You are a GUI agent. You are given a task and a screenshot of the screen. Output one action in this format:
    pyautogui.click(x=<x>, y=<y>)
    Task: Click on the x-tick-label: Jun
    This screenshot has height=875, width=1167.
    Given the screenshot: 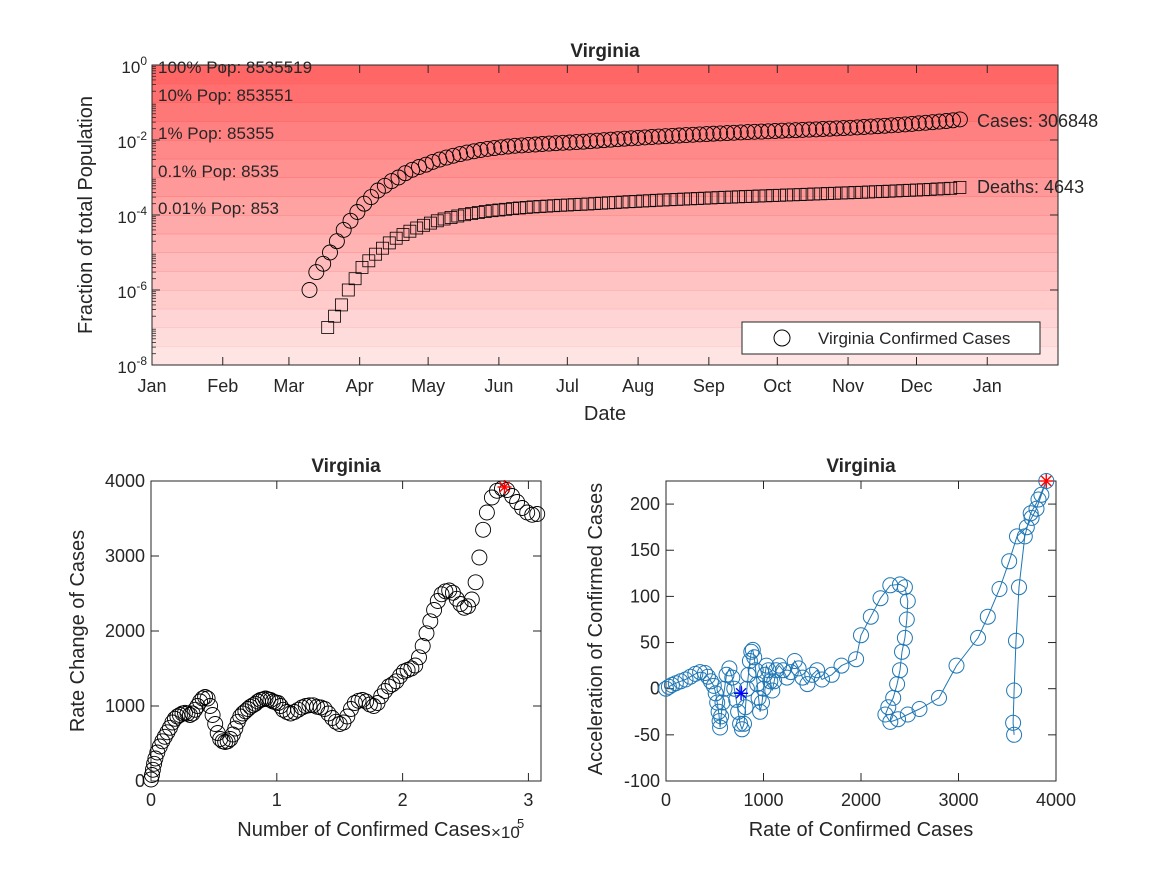 What is the action you would take?
    pyautogui.click(x=498, y=386)
    